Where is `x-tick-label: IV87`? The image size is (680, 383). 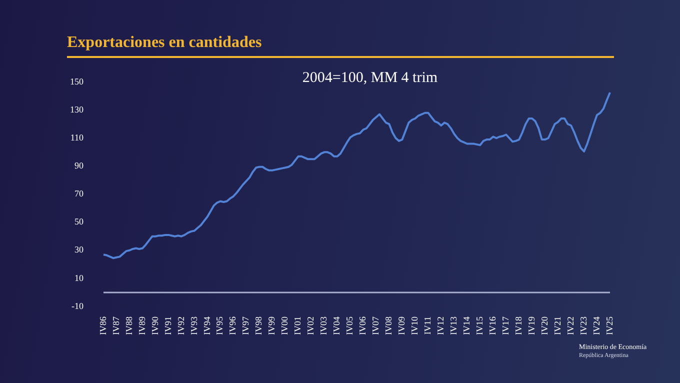
x-tick-label: IV87 is located at coordinates (115, 326).